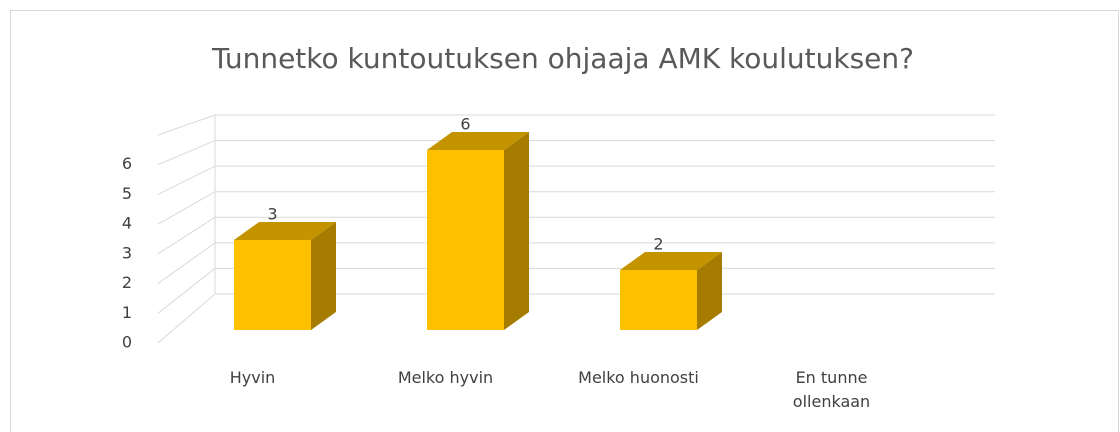 The image size is (1120, 432). Describe the element at coordinates (127, 342) in the screenshot. I see `y-tick-label: 0` at that location.